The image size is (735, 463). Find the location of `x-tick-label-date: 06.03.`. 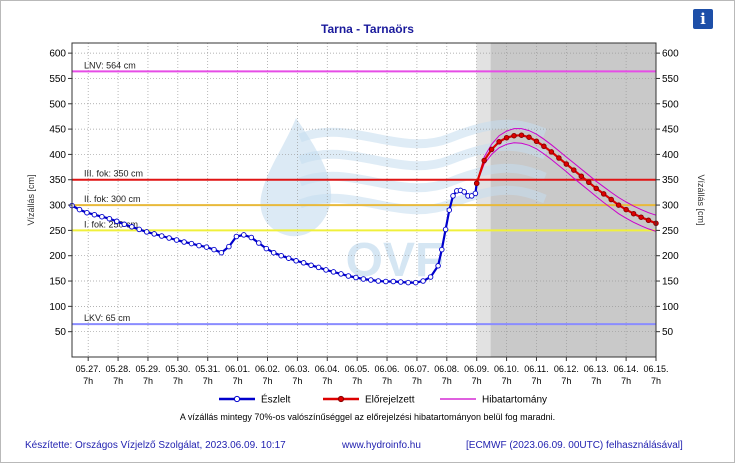

x-tick-label-date: 06.03. is located at coordinates (297, 369).